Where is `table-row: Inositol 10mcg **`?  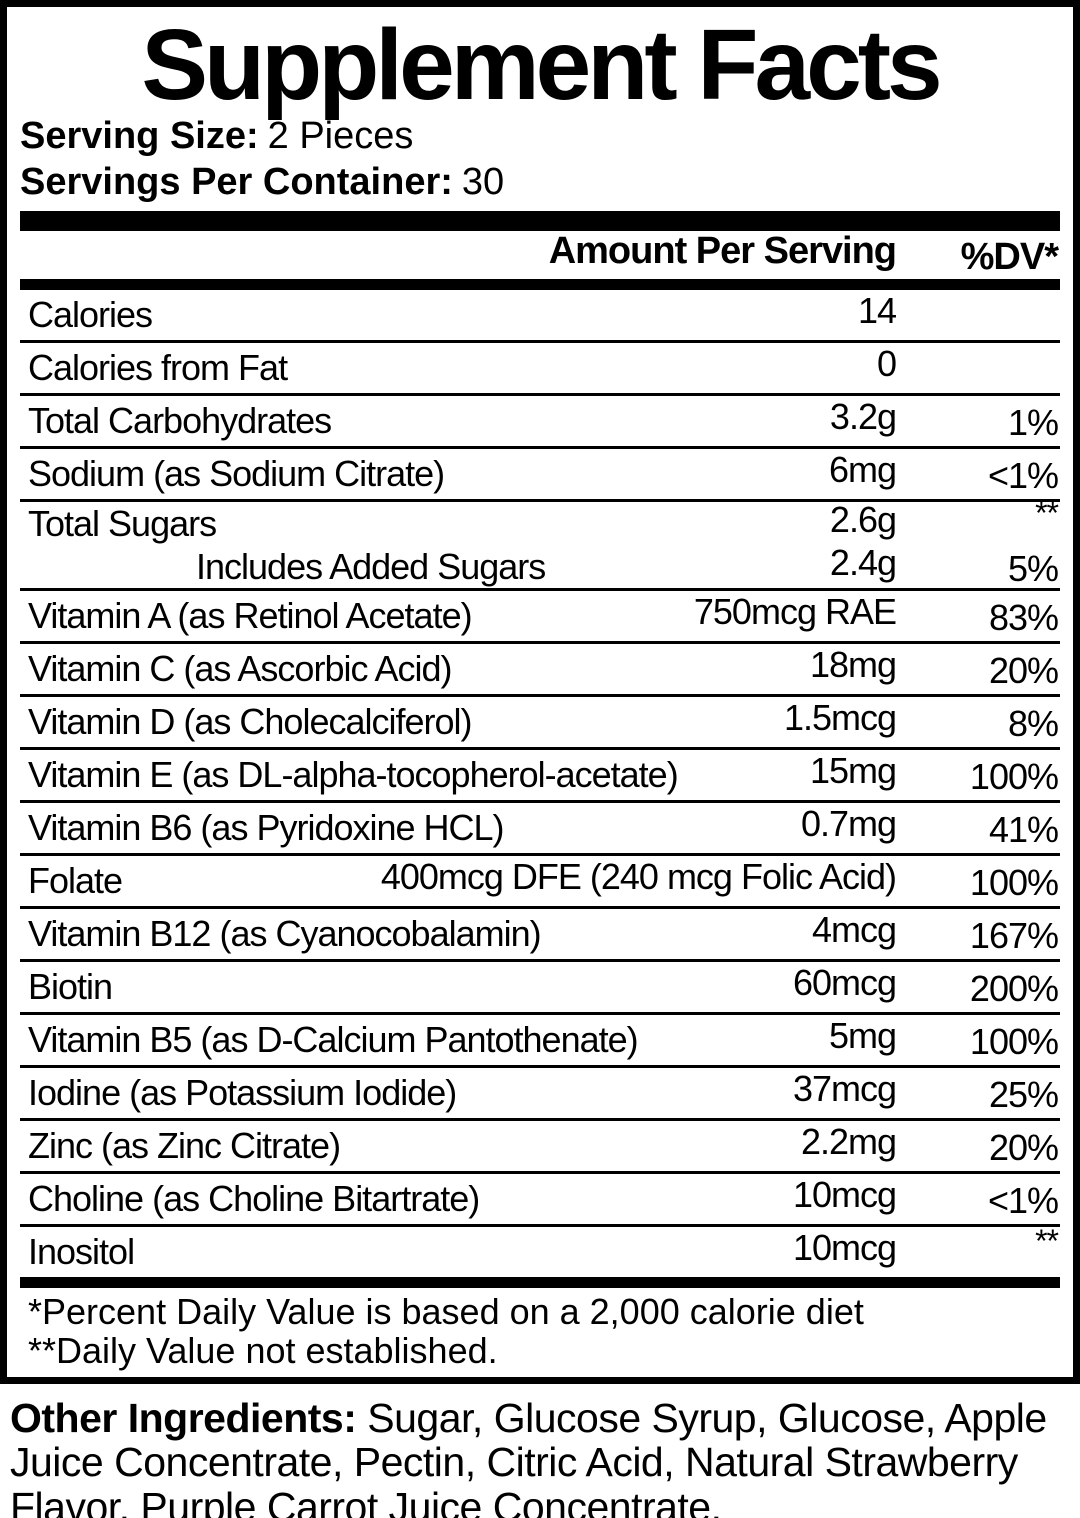 table-row: Inositol 10mcg ** is located at coordinates (540, 1250).